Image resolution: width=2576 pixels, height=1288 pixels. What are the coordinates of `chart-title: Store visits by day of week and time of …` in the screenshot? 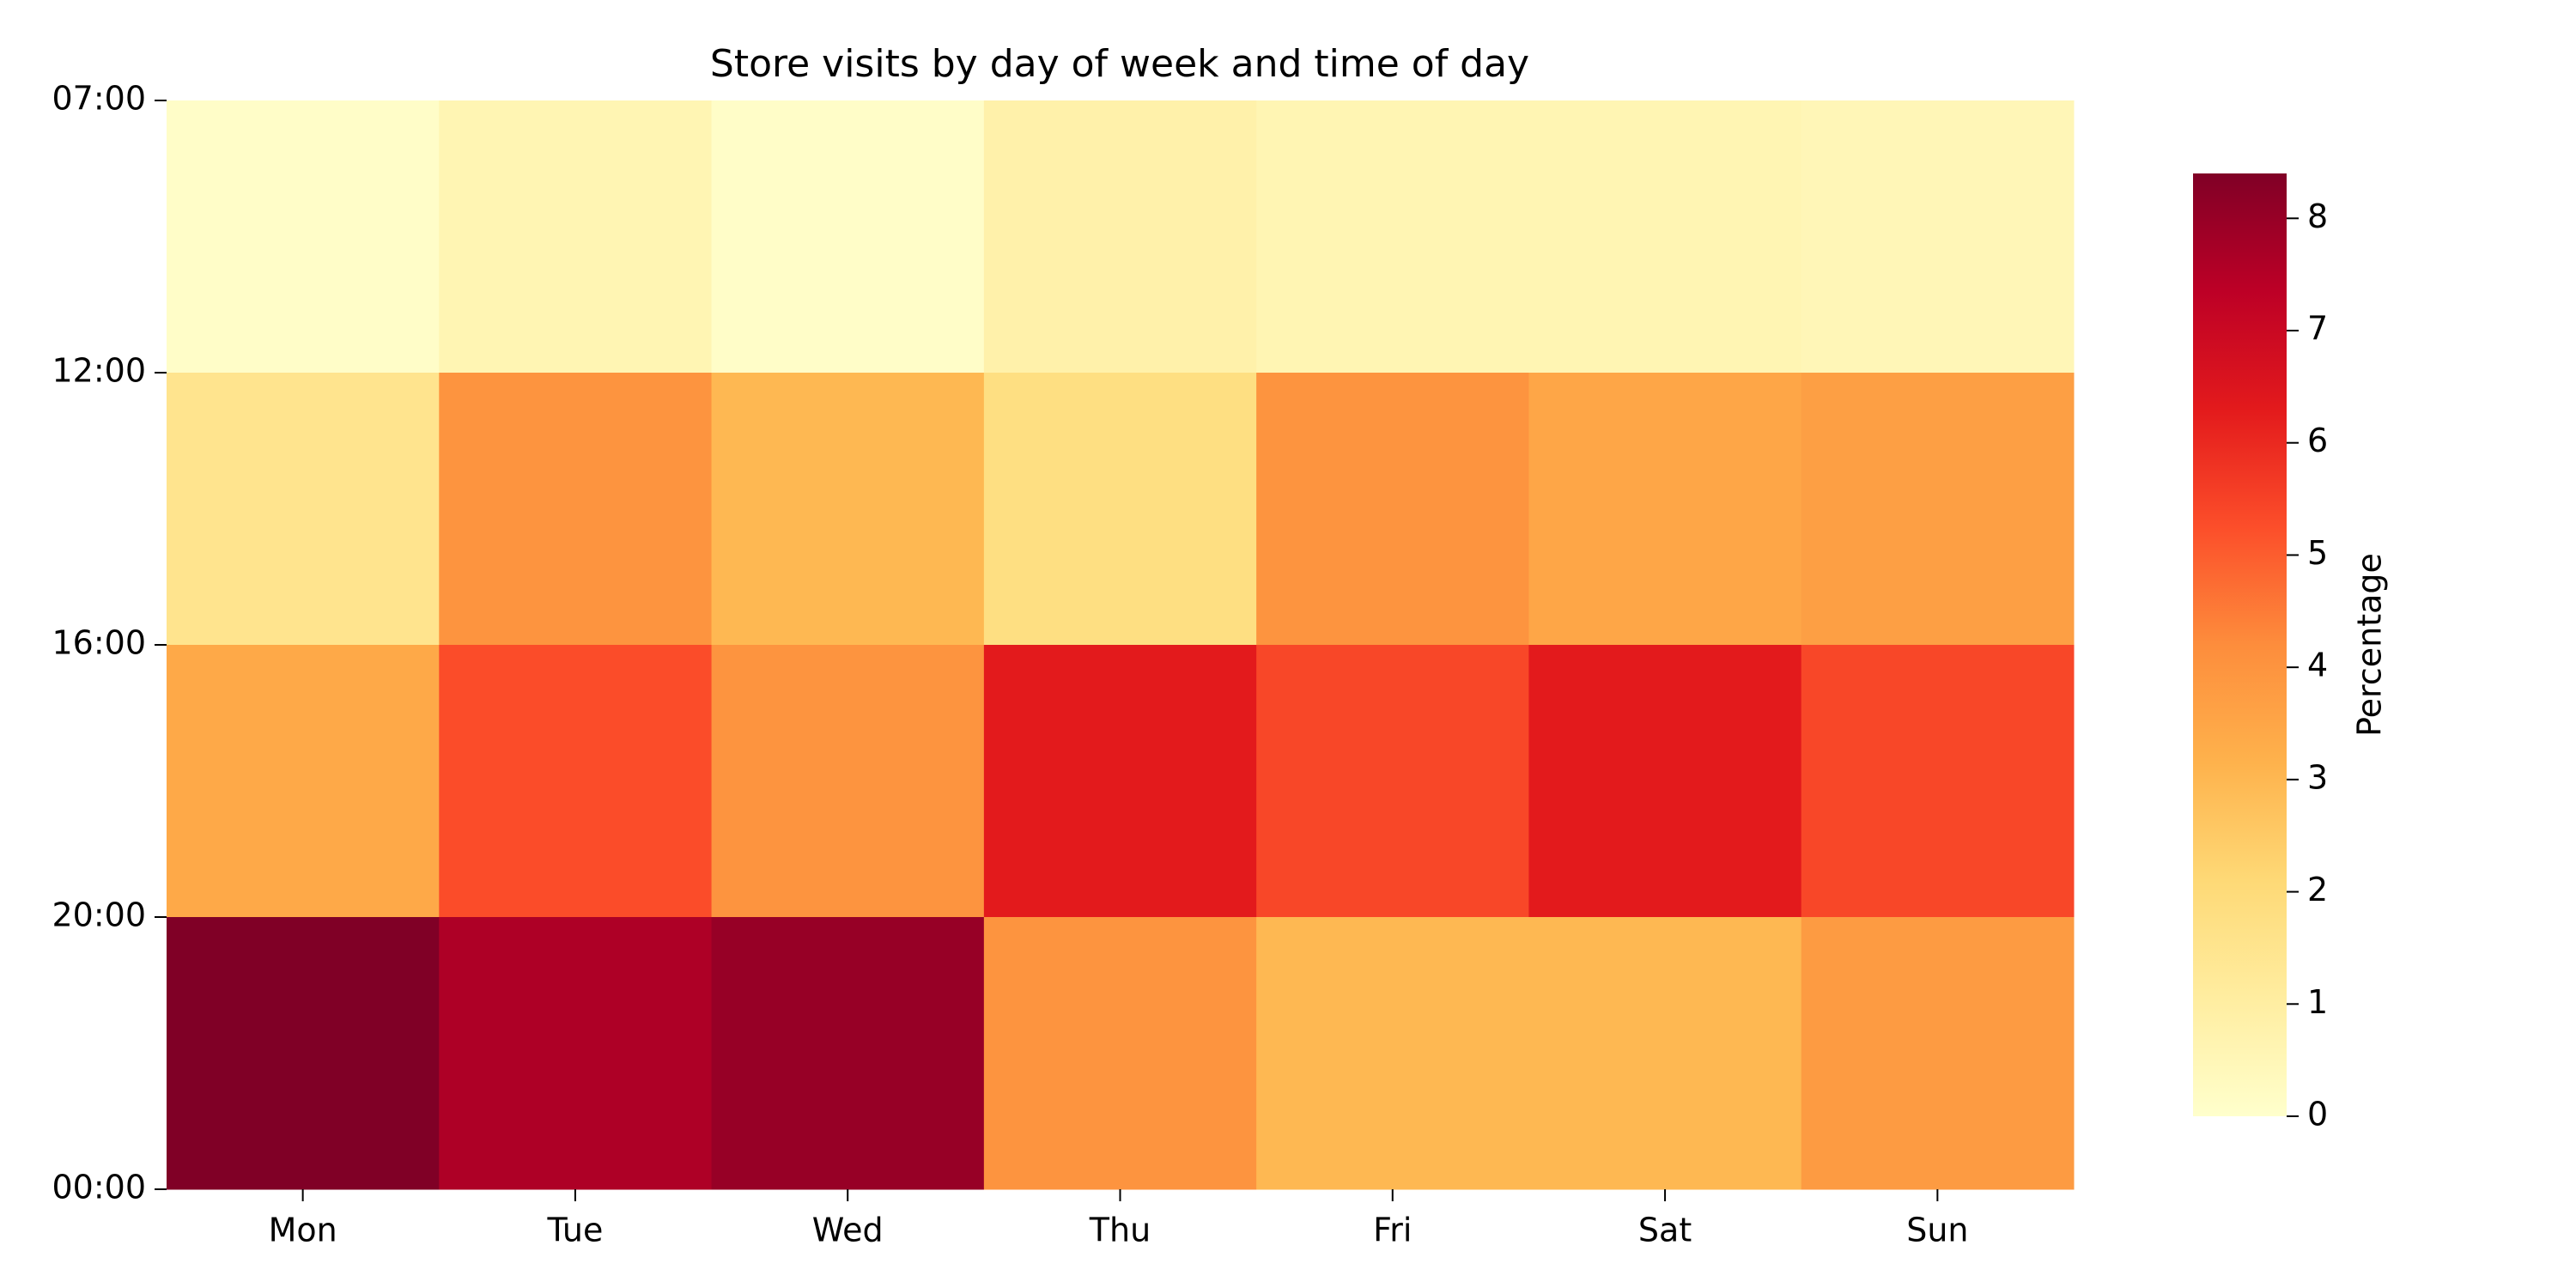 It's located at (1119, 64).